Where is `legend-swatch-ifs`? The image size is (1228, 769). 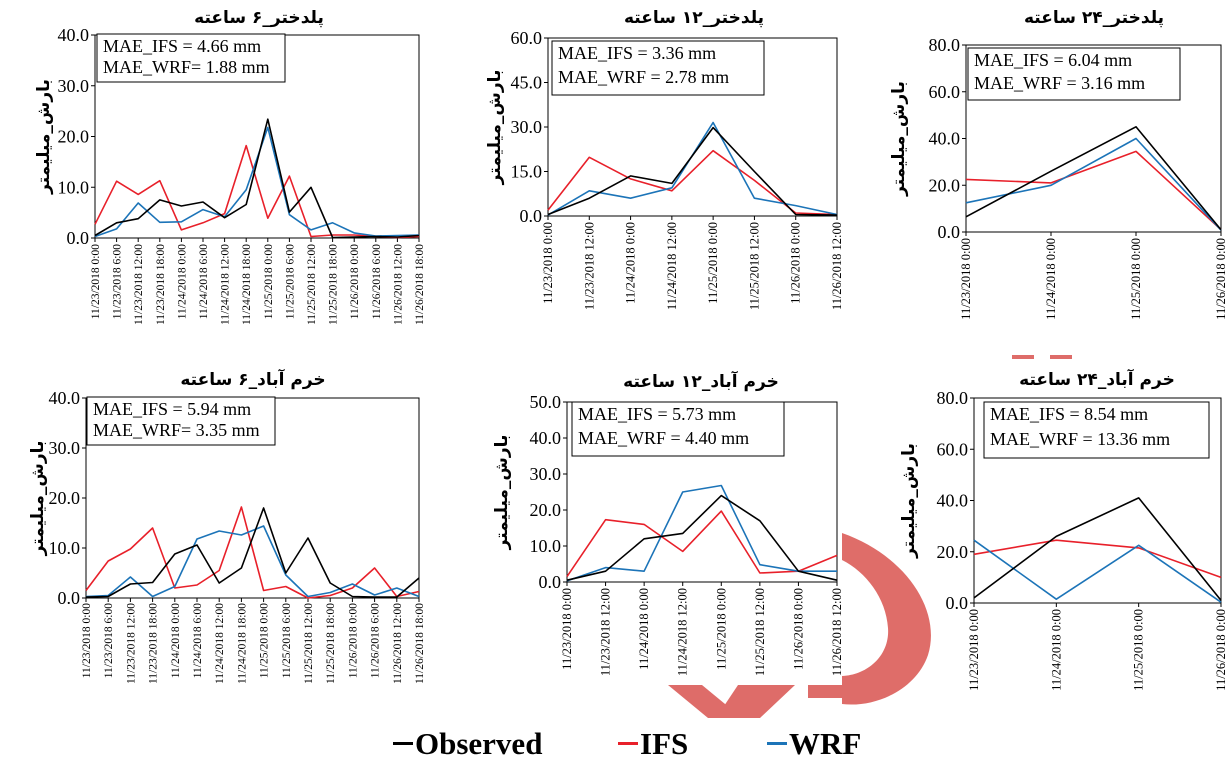 legend-swatch-ifs is located at coordinates (628, 744).